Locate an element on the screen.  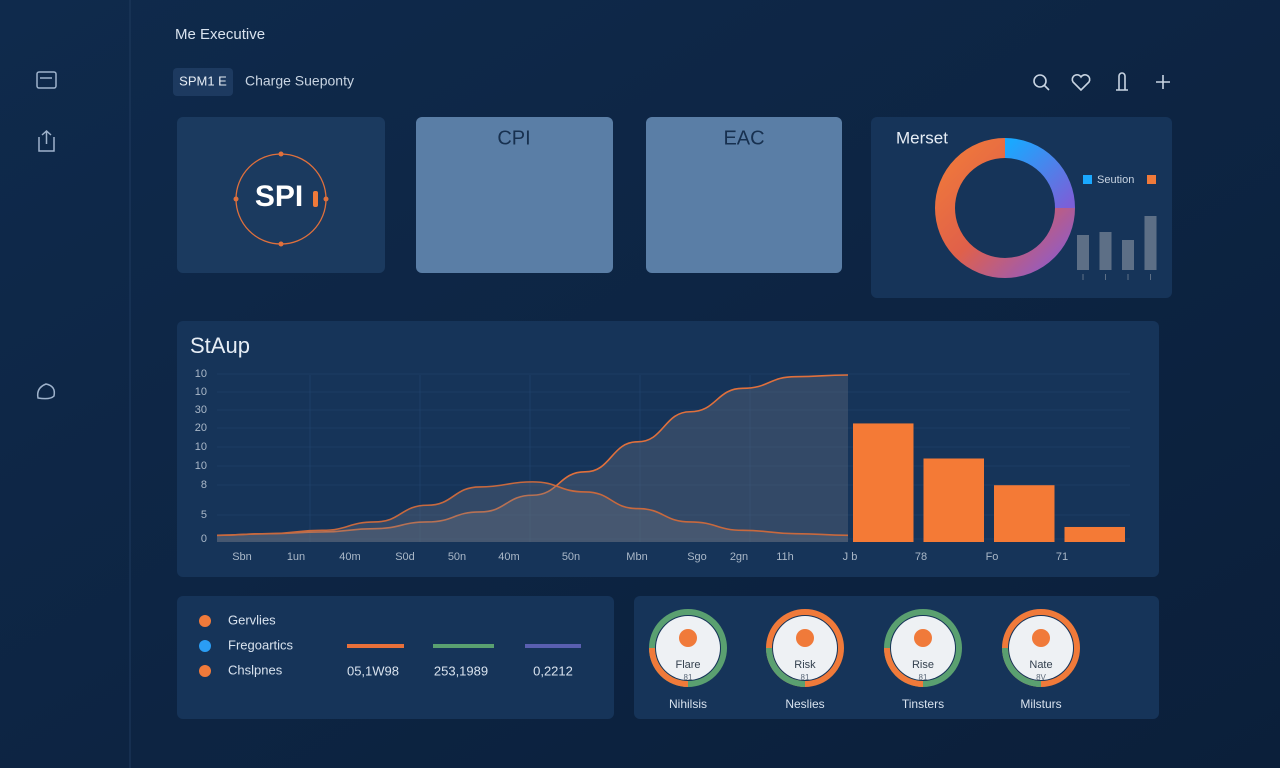
x-tick-label: S0d is located at coordinates (405, 557).